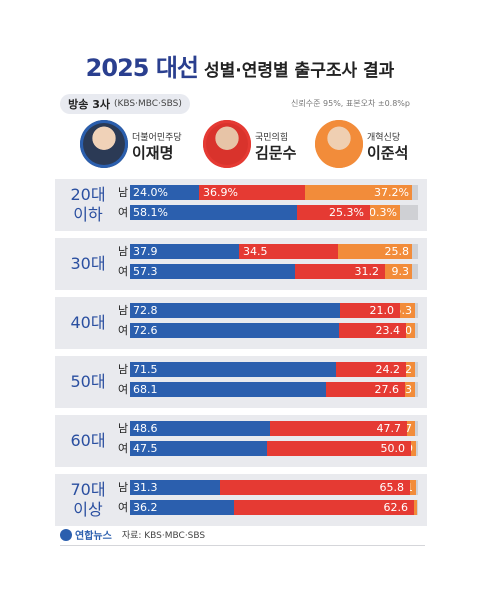 Image resolution: width=480 pixels, height=600 pixels. I want to click on bar-segment-김문수: 27.6, so click(365, 389).